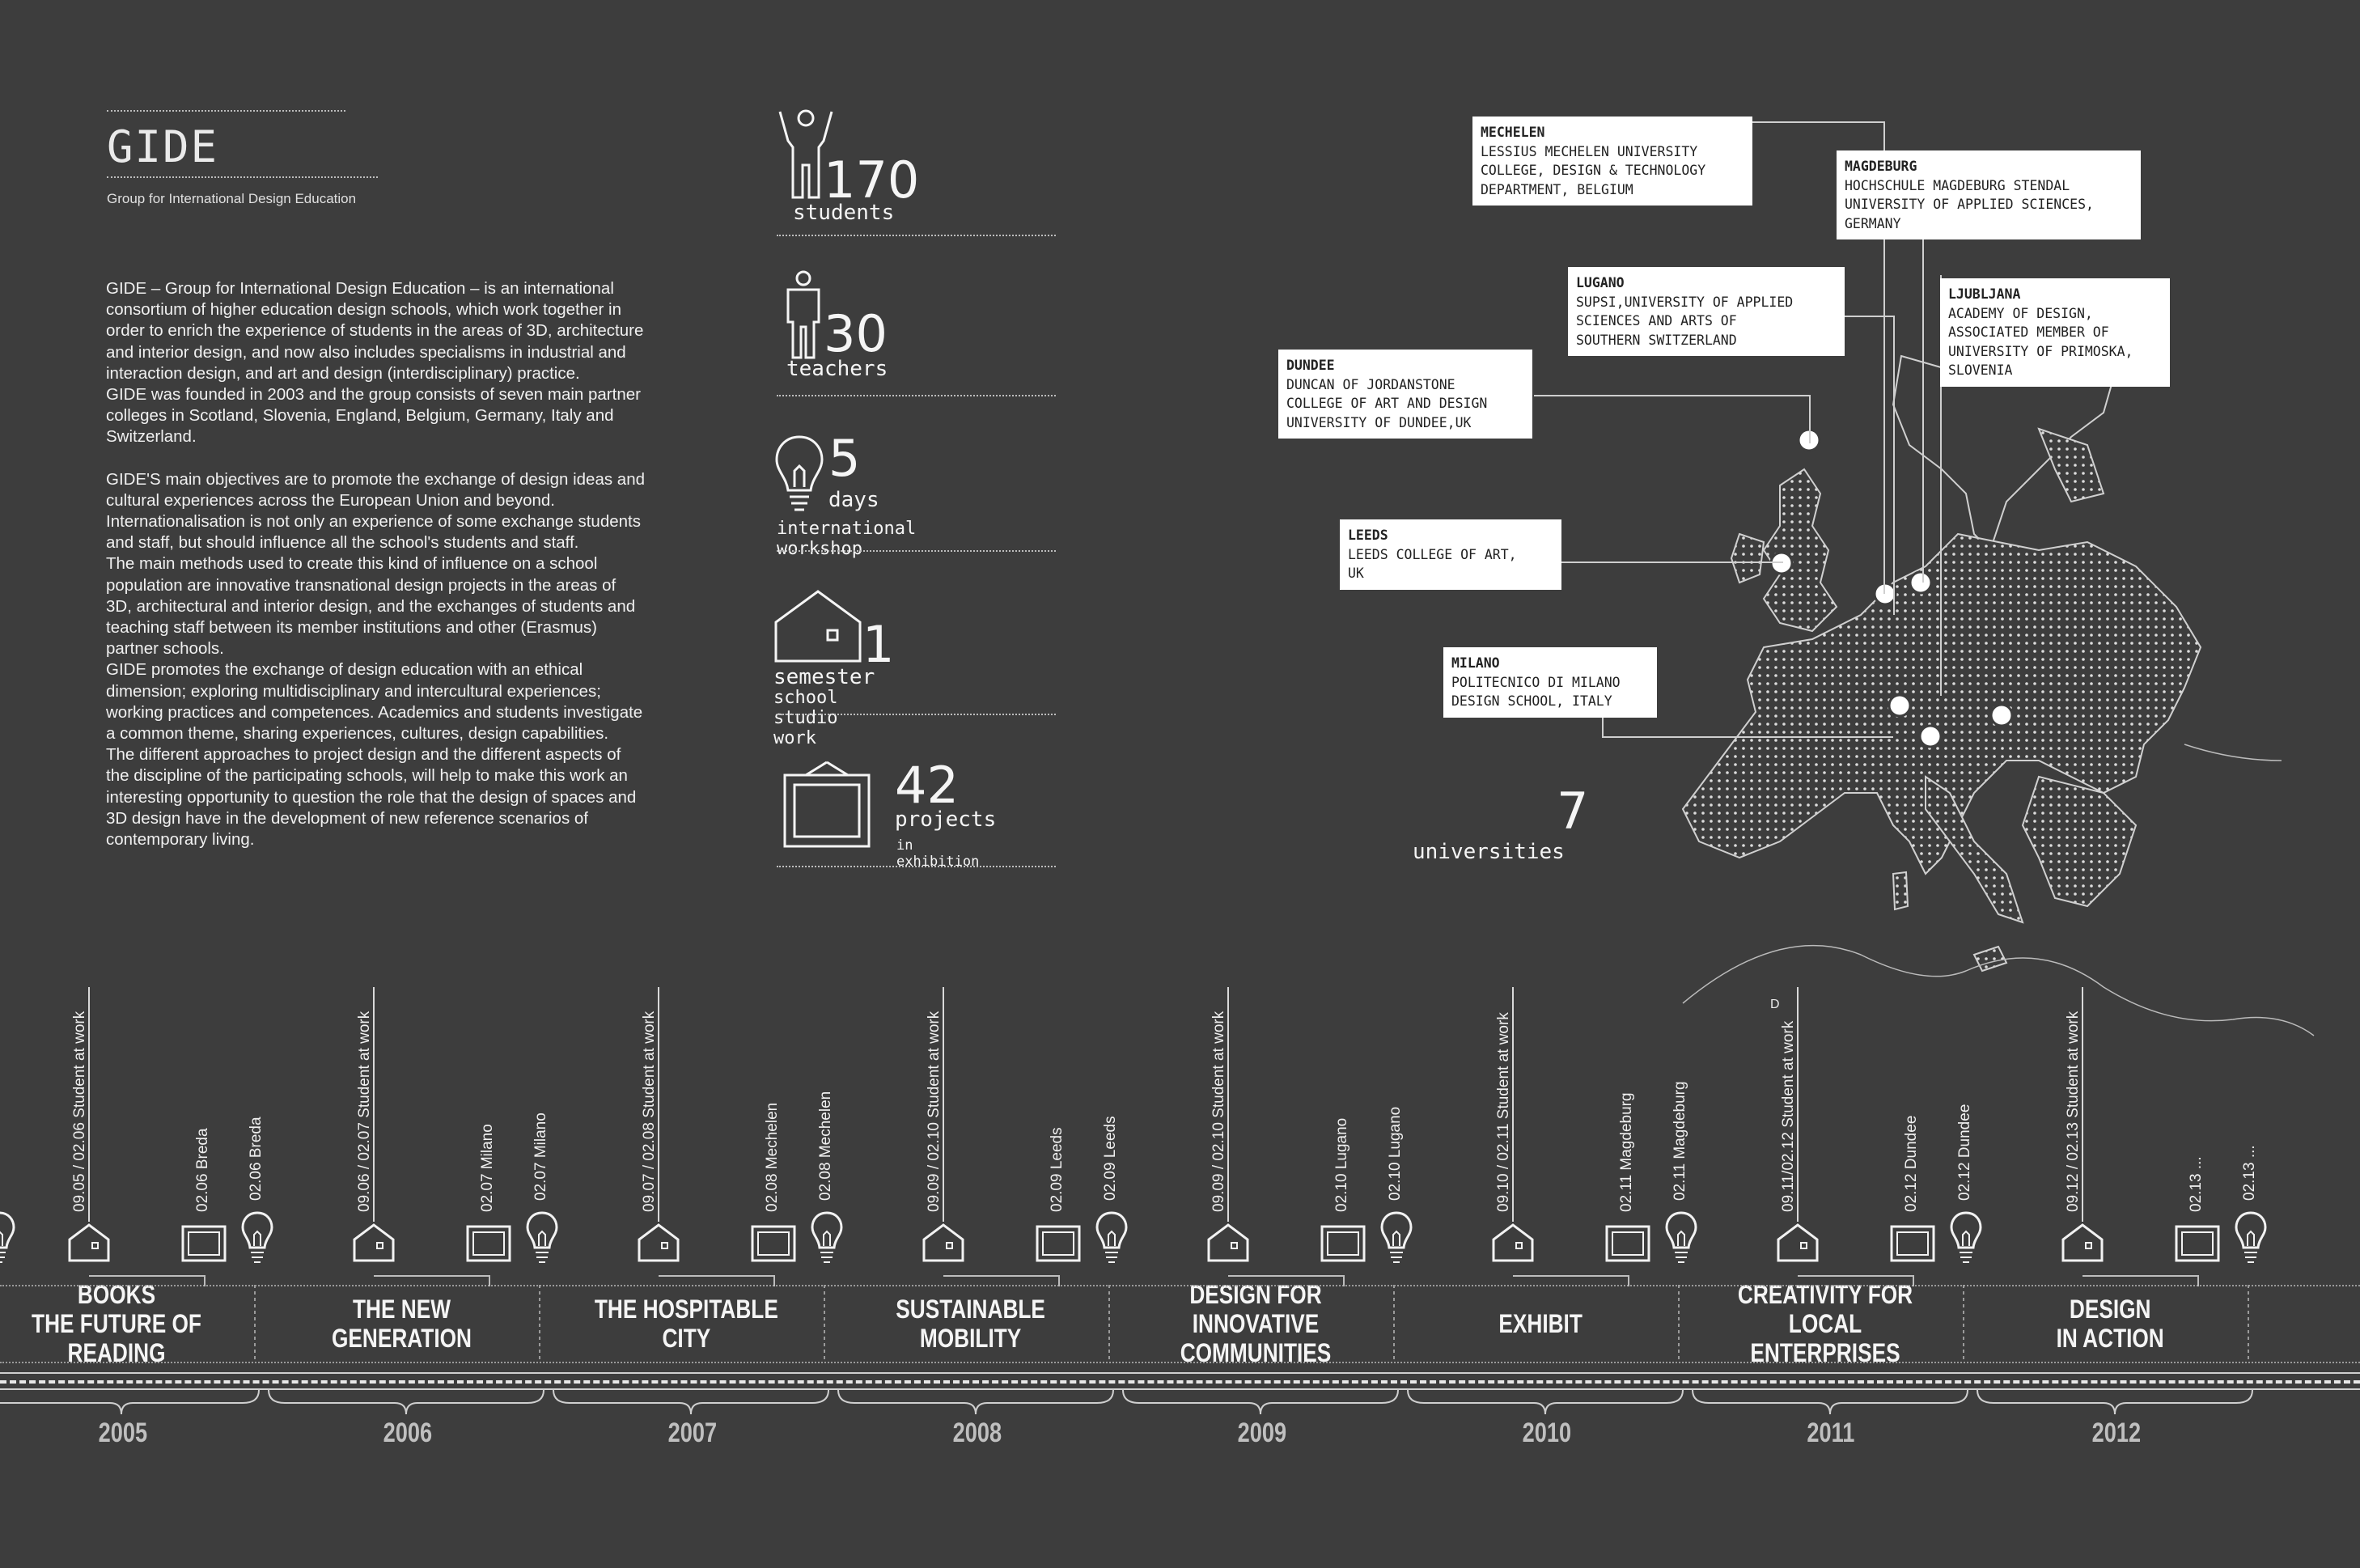 The height and width of the screenshot is (1568, 2360). What do you see at coordinates (856, 334) in the screenshot?
I see `teachers-count: 30` at bounding box center [856, 334].